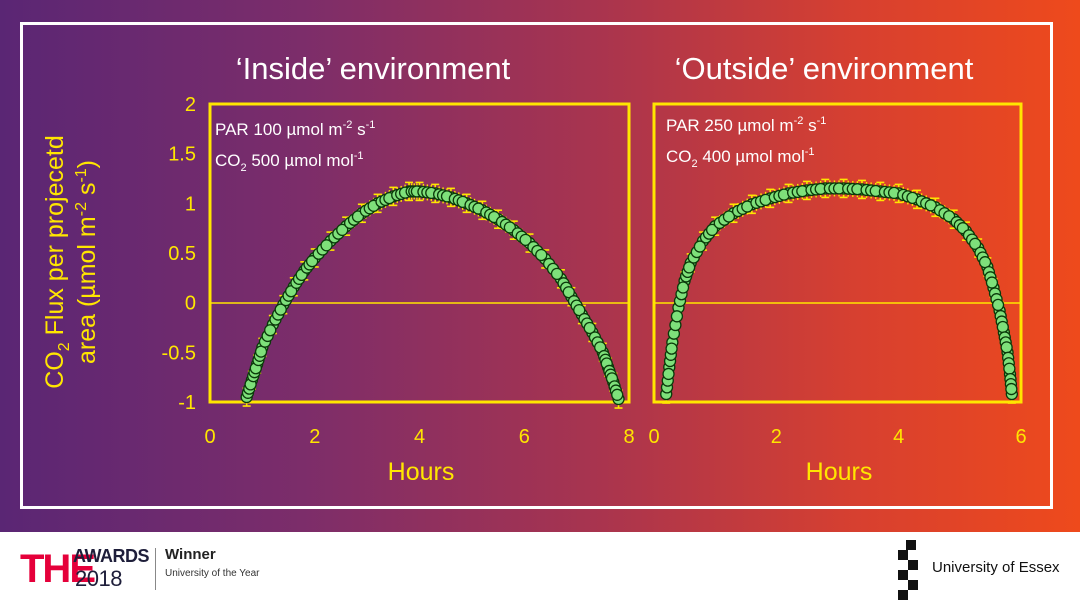 The width and height of the screenshot is (1080, 608). Describe the element at coordinates (839, 472) in the screenshot. I see `panel-2-x-axis-label: Hours` at that location.